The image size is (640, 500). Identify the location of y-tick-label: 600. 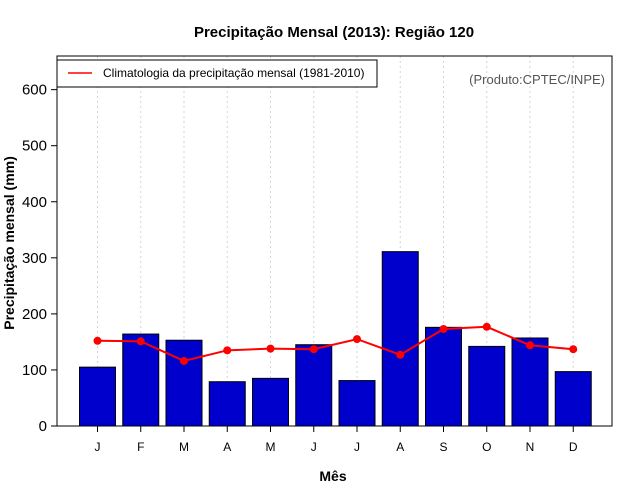
(34, 90).